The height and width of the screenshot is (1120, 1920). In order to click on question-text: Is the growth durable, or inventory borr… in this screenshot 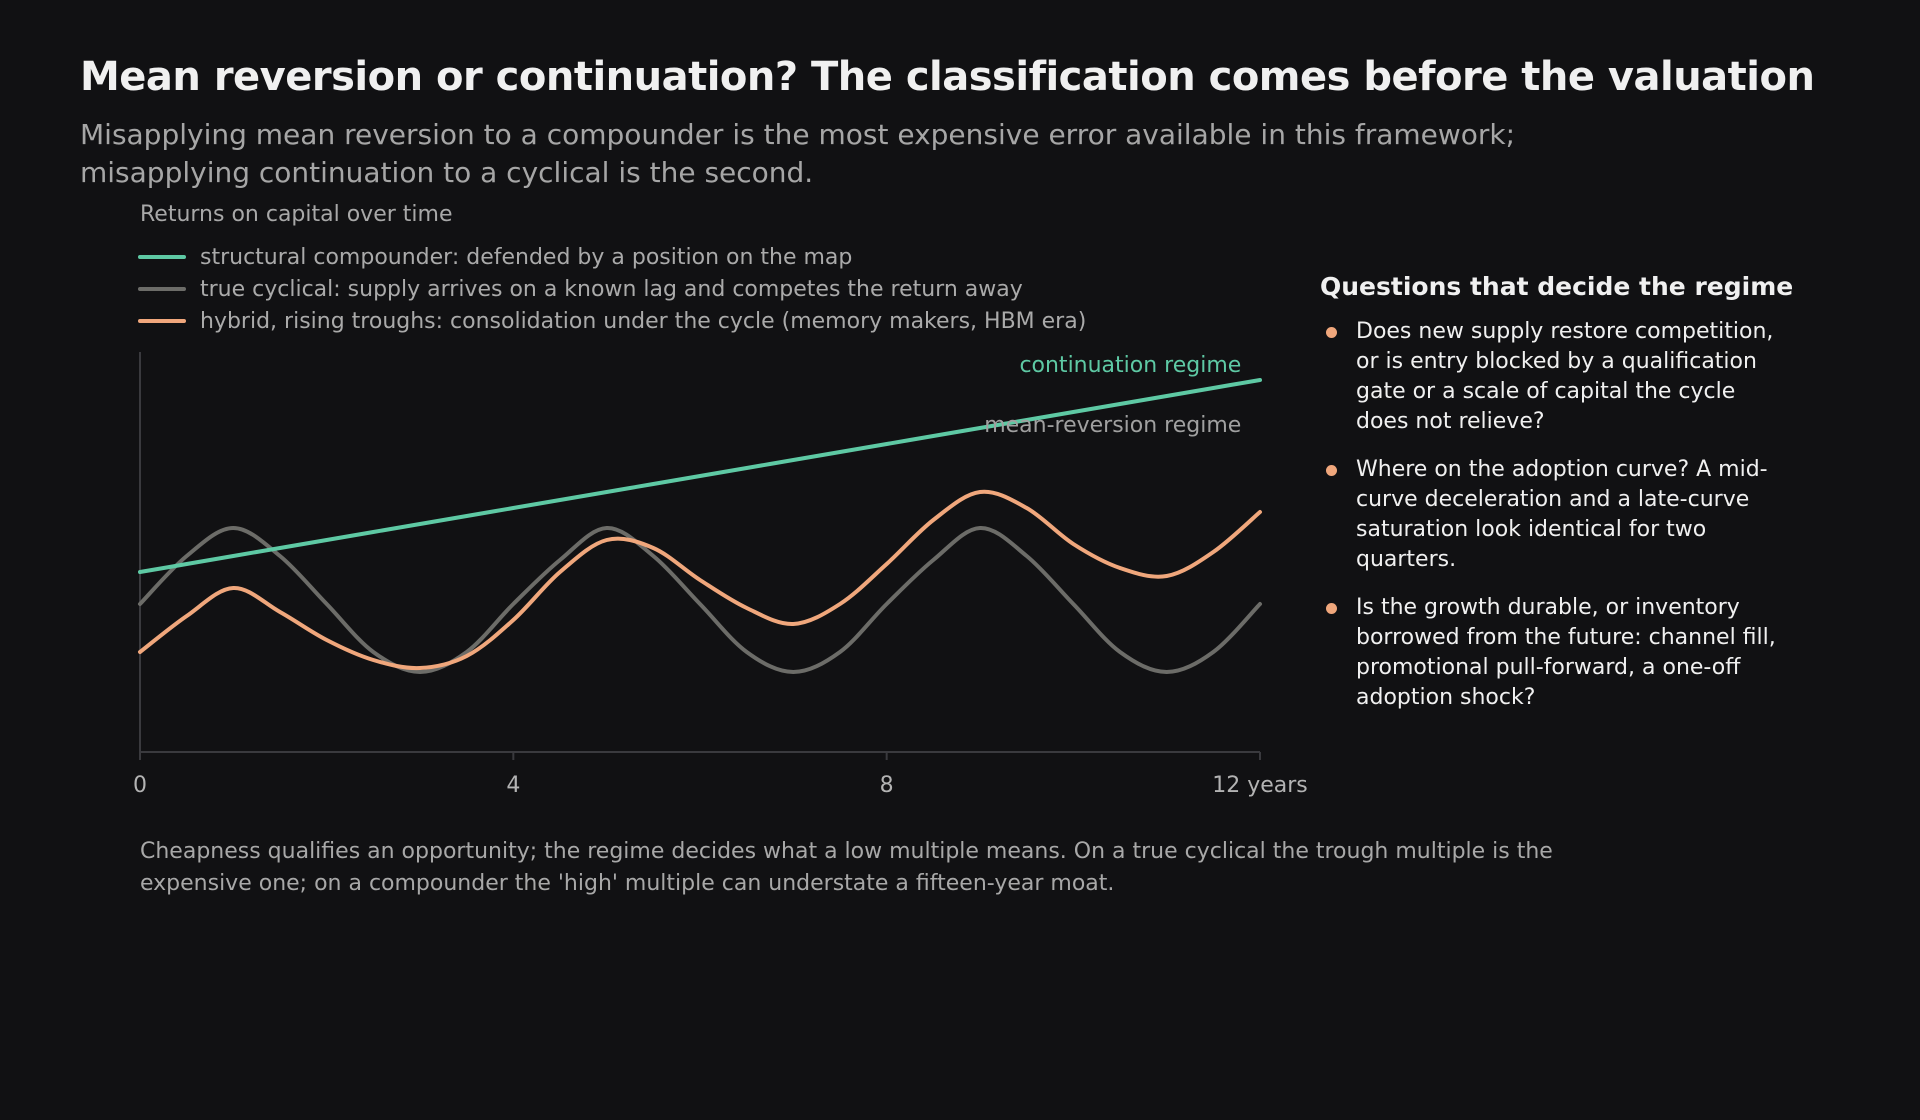, I will do `click(1566, 652)`.